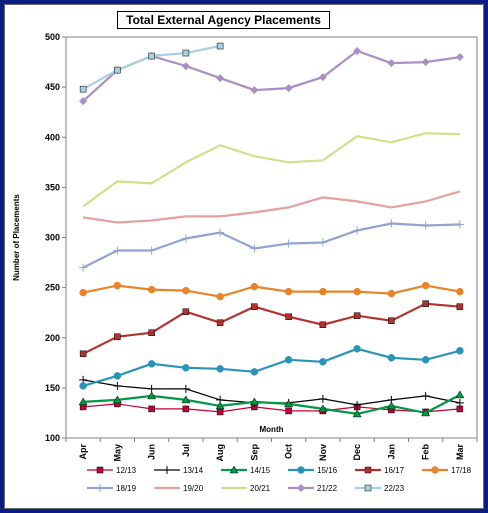 This screenshot has height=513, width=488. What do you see at coordinates (52, 388) in the screenshot?
I see `y-tick-label: 150` at bounding box center [52, 388].